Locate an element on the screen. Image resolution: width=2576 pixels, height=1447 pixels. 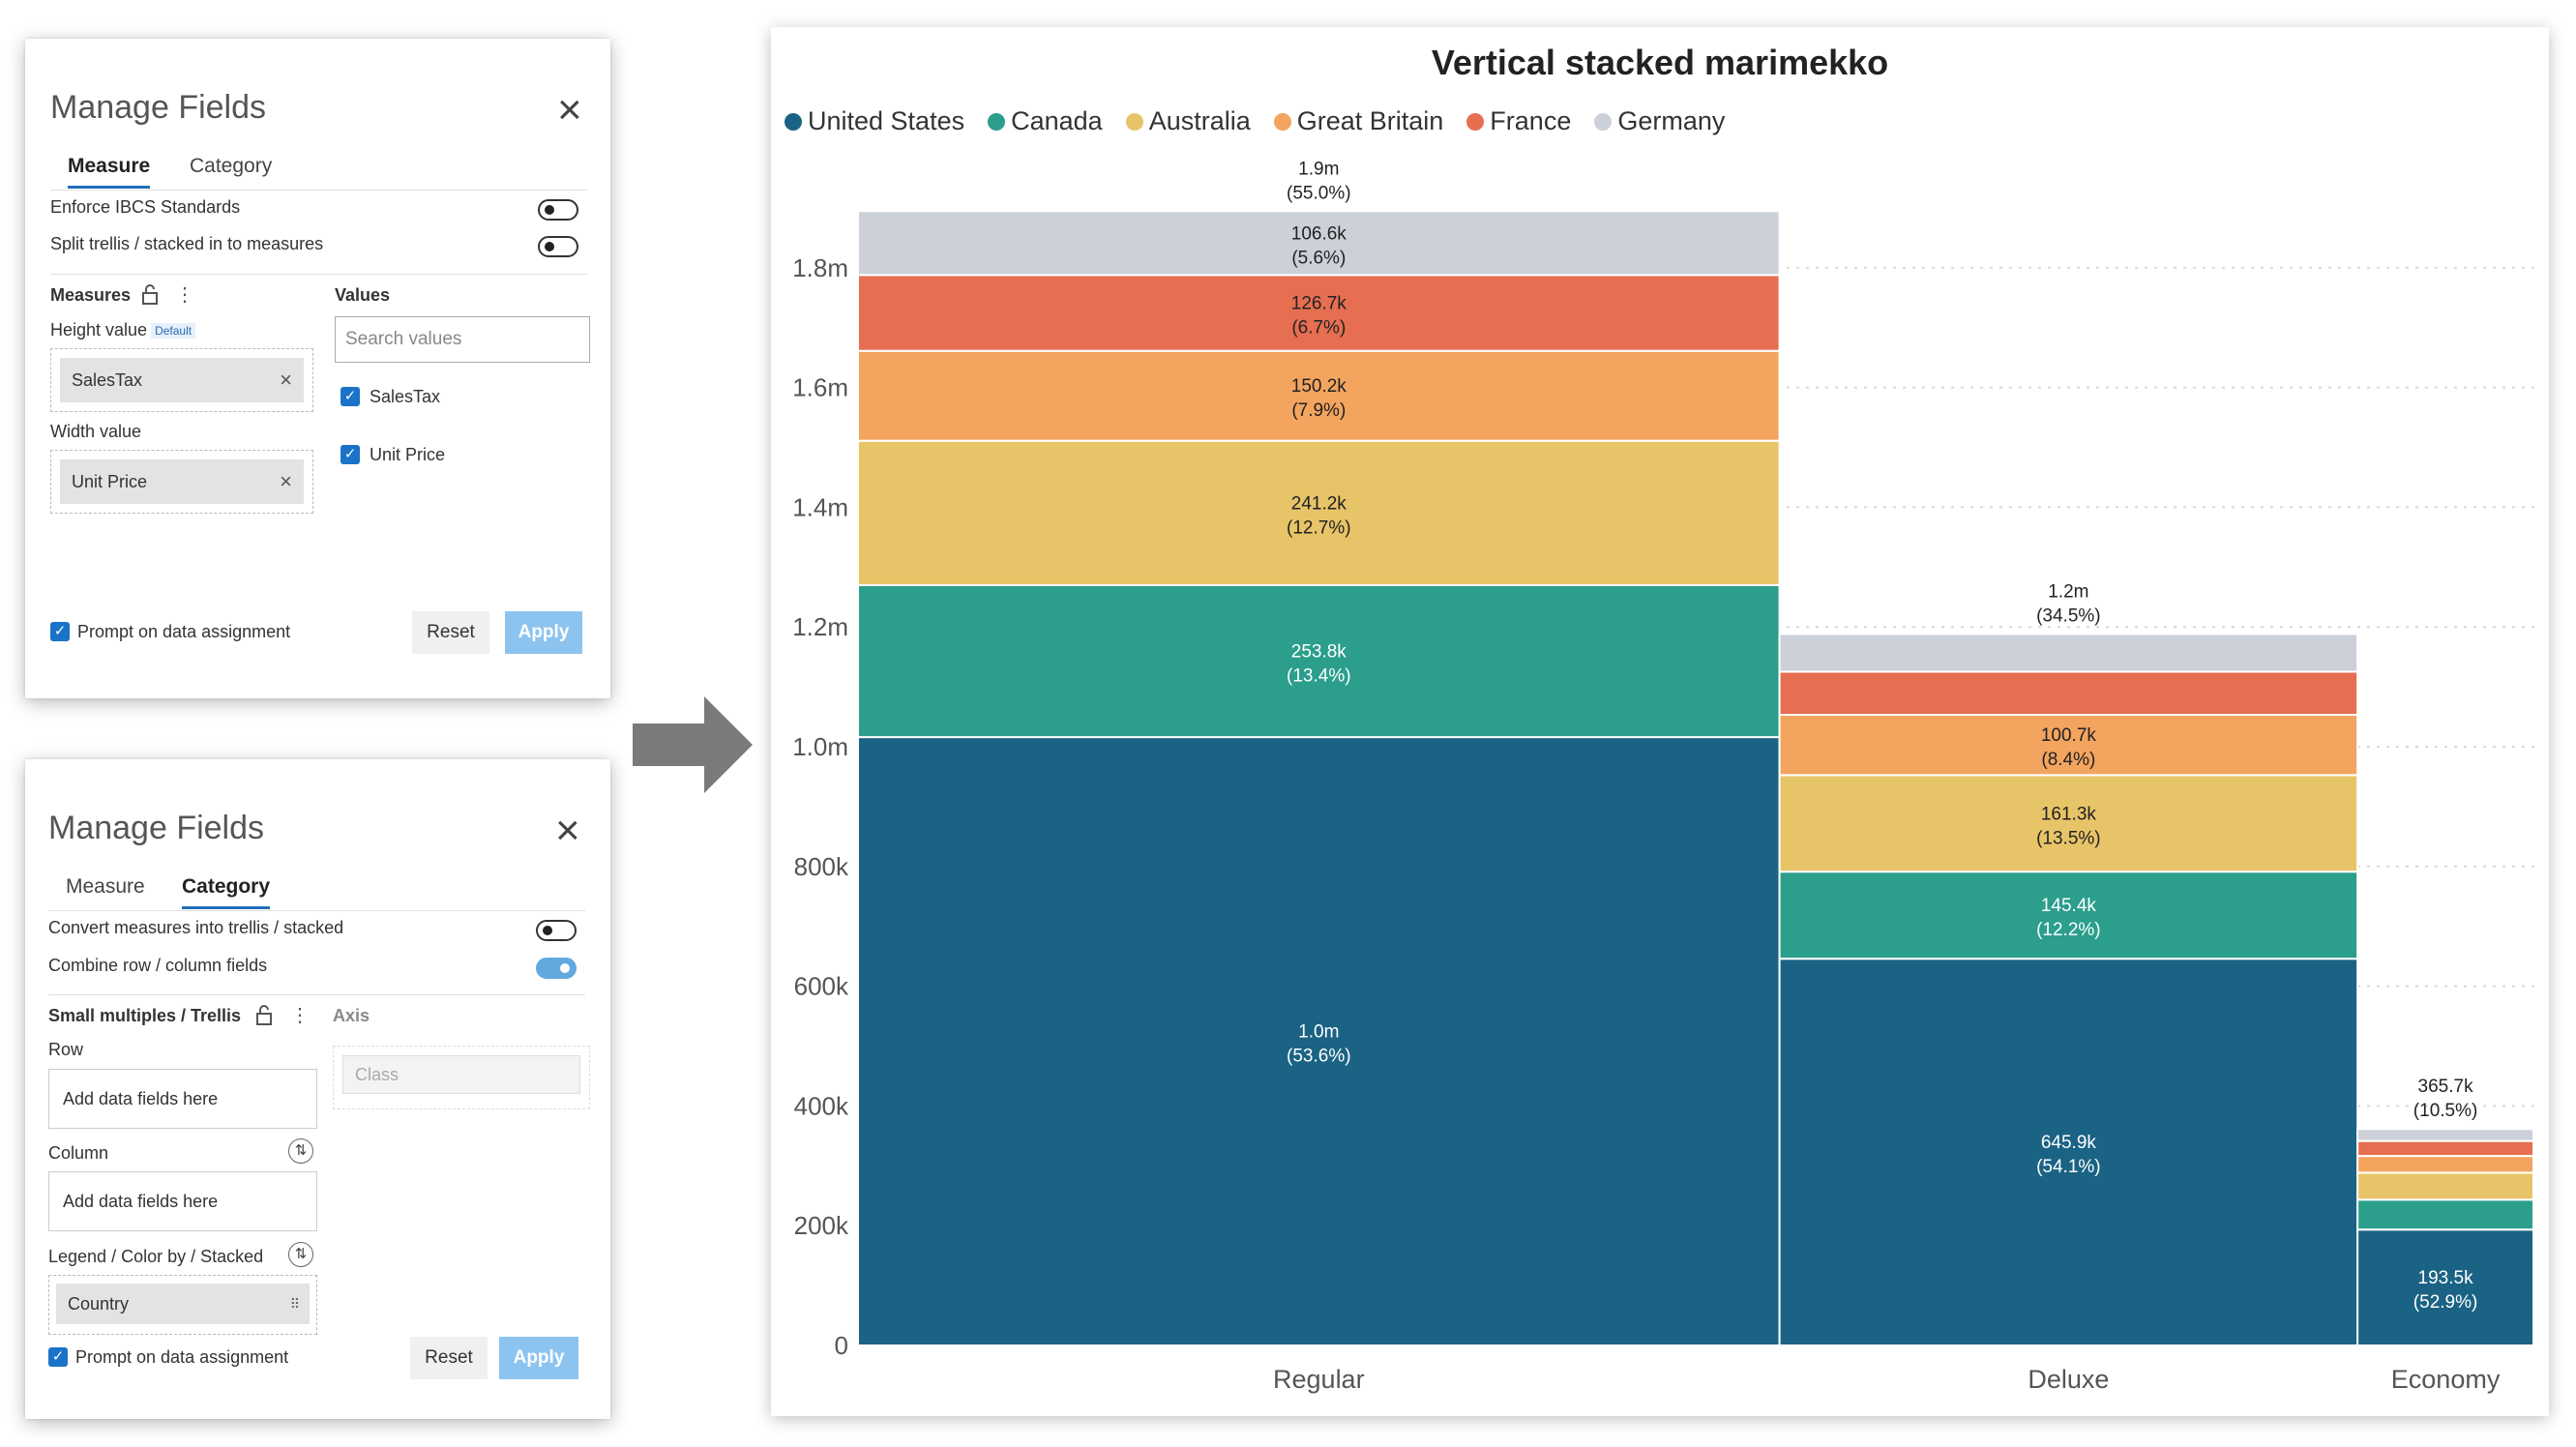
width-value-label: Width value is located at coordinates (96, 431).